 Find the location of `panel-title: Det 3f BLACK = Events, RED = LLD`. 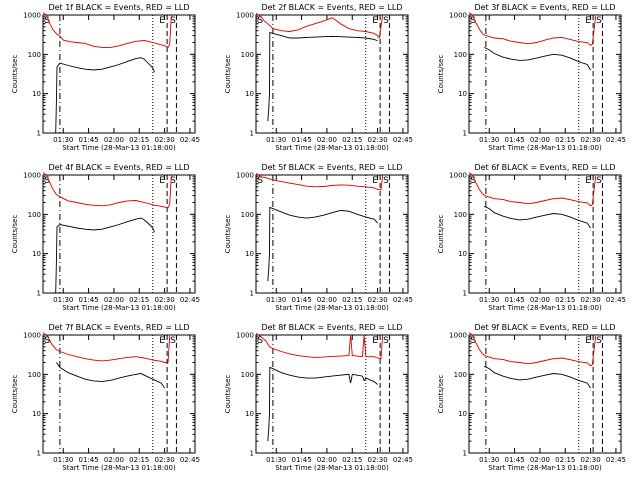

panel-title: Det 3f BLACK = Events, RED = LLD is located at coordinates (544, 7).